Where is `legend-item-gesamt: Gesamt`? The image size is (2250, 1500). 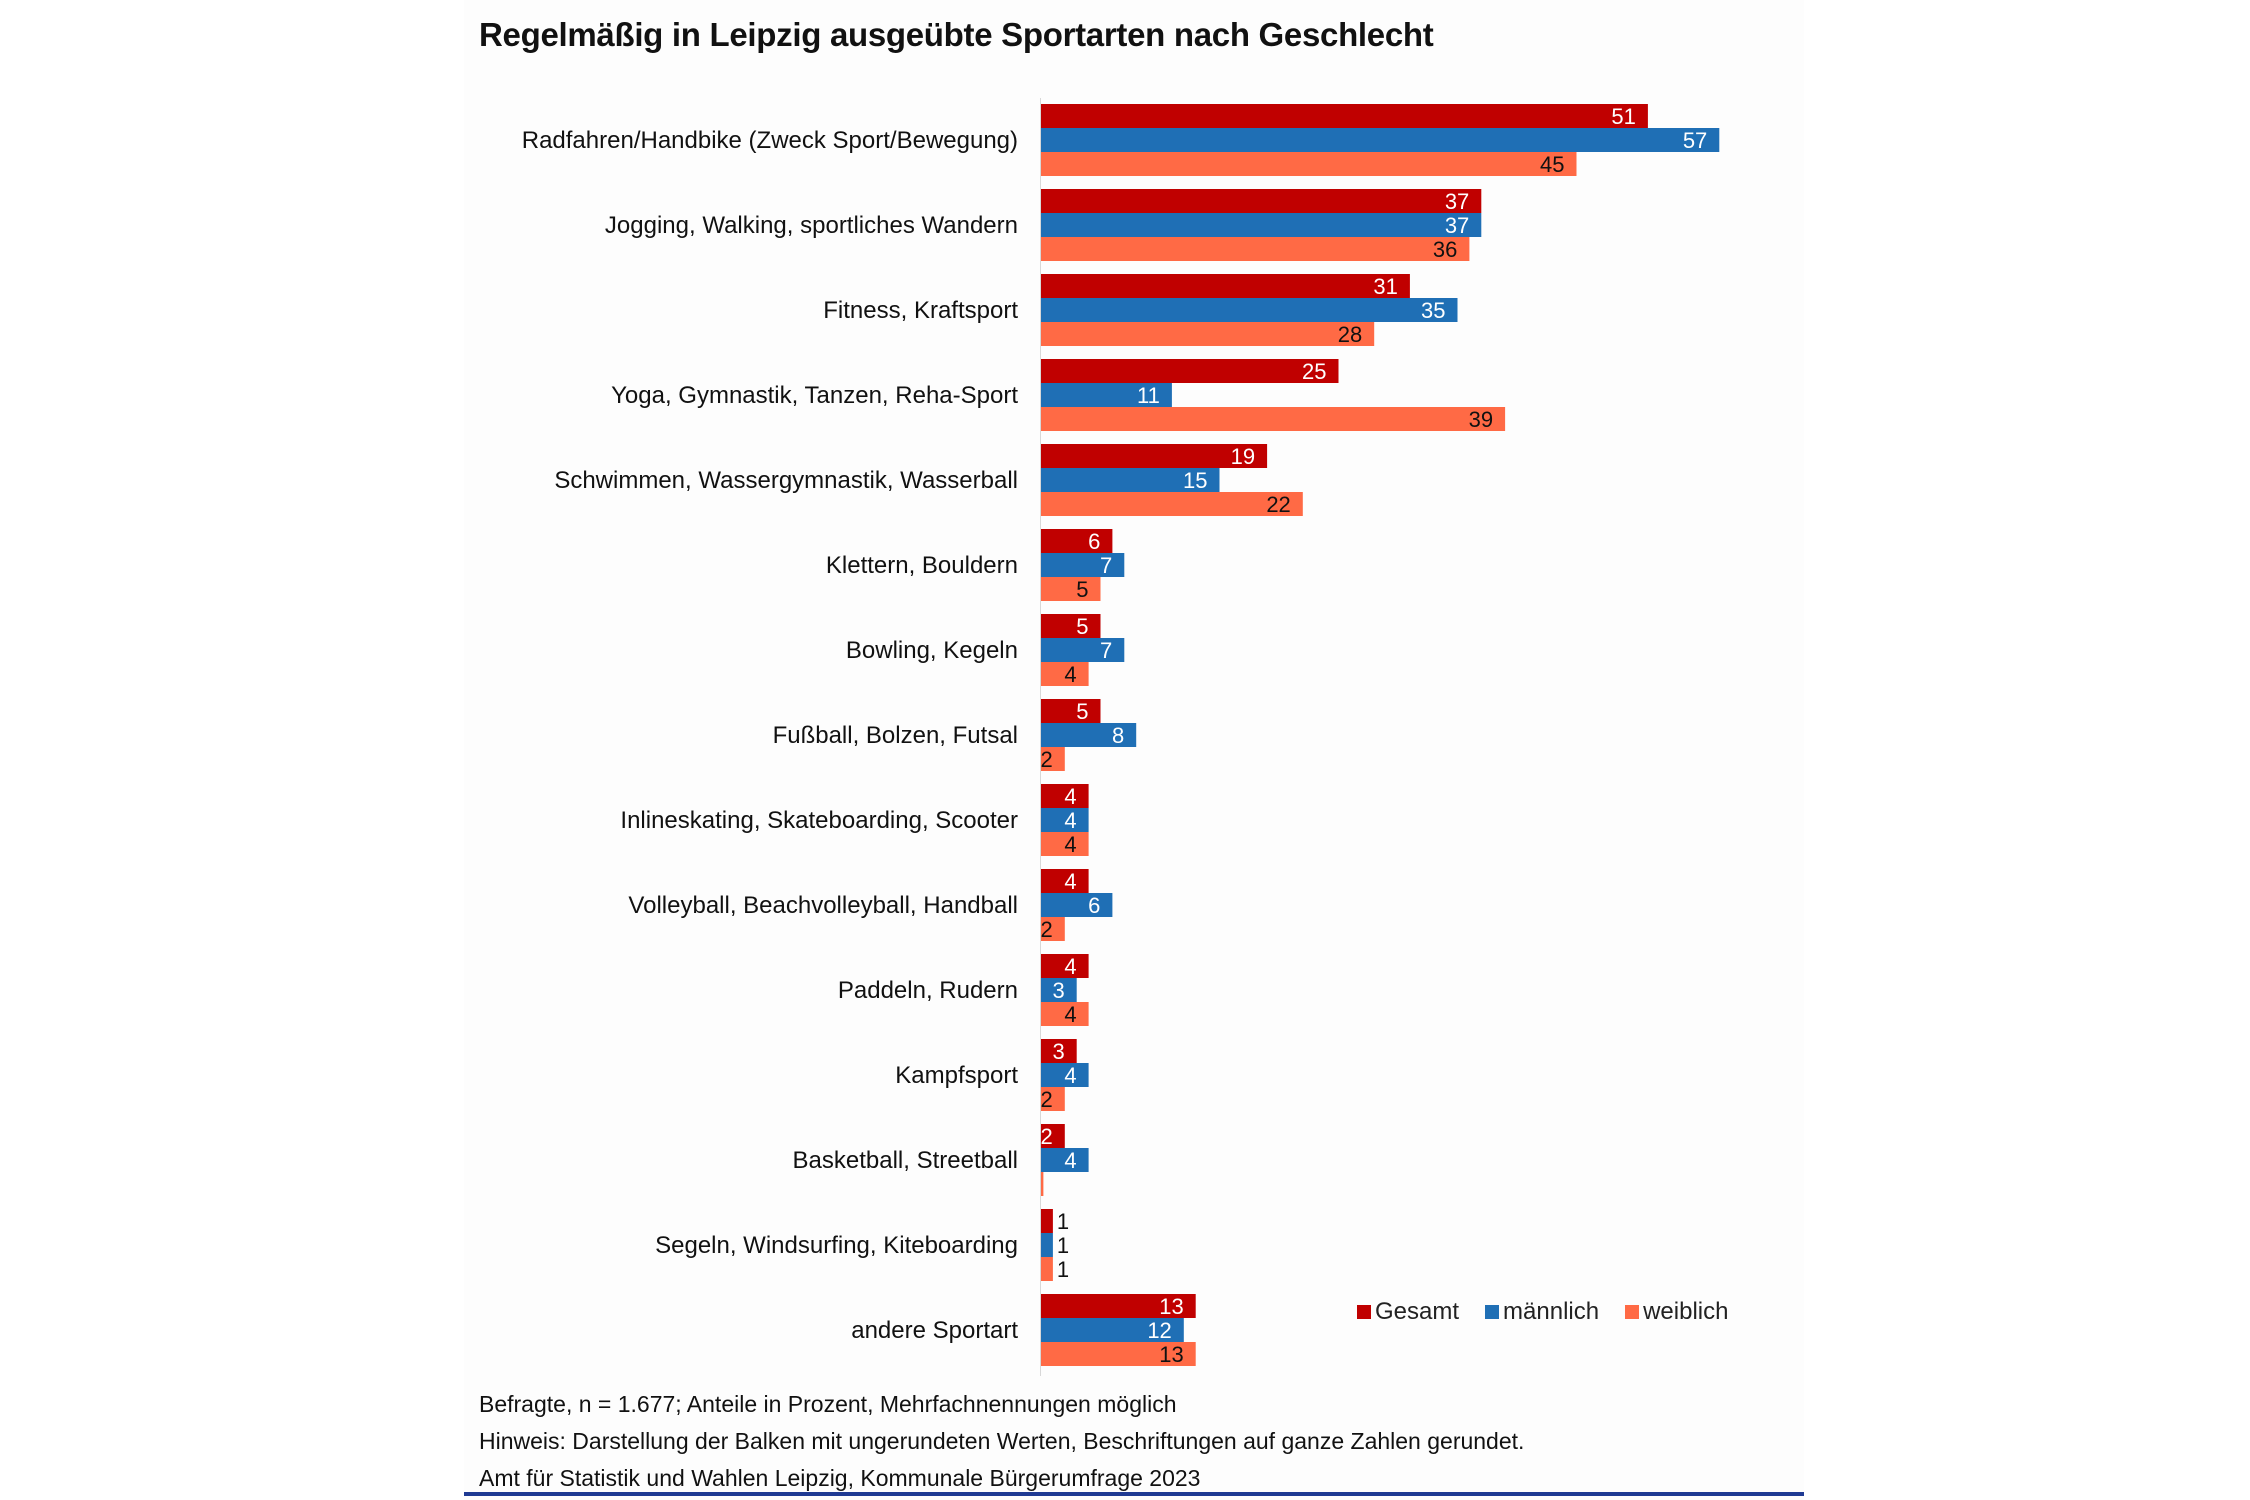 legend-item-gesamt: Gesamt is located at coordinates (1408, 1312).